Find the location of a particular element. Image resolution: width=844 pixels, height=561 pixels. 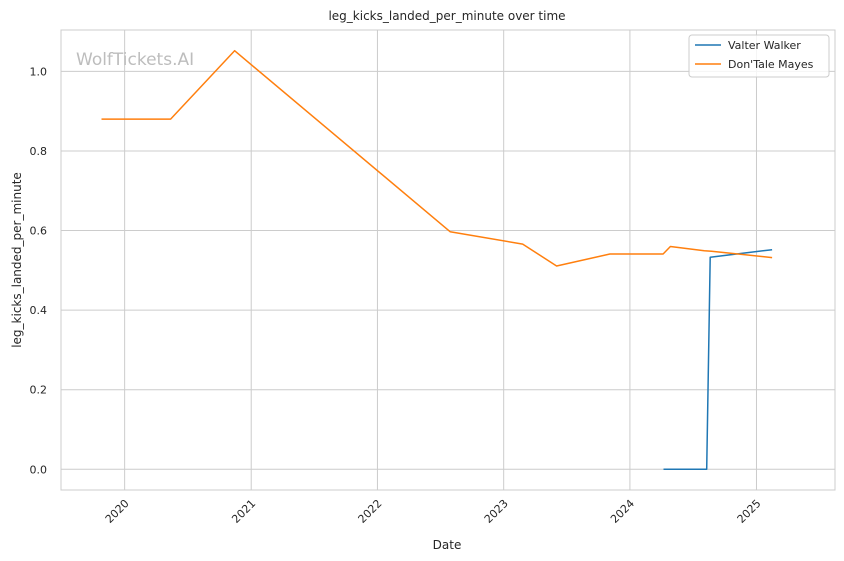

x-tick-label: 2021 is located at coordinates (243, 511).